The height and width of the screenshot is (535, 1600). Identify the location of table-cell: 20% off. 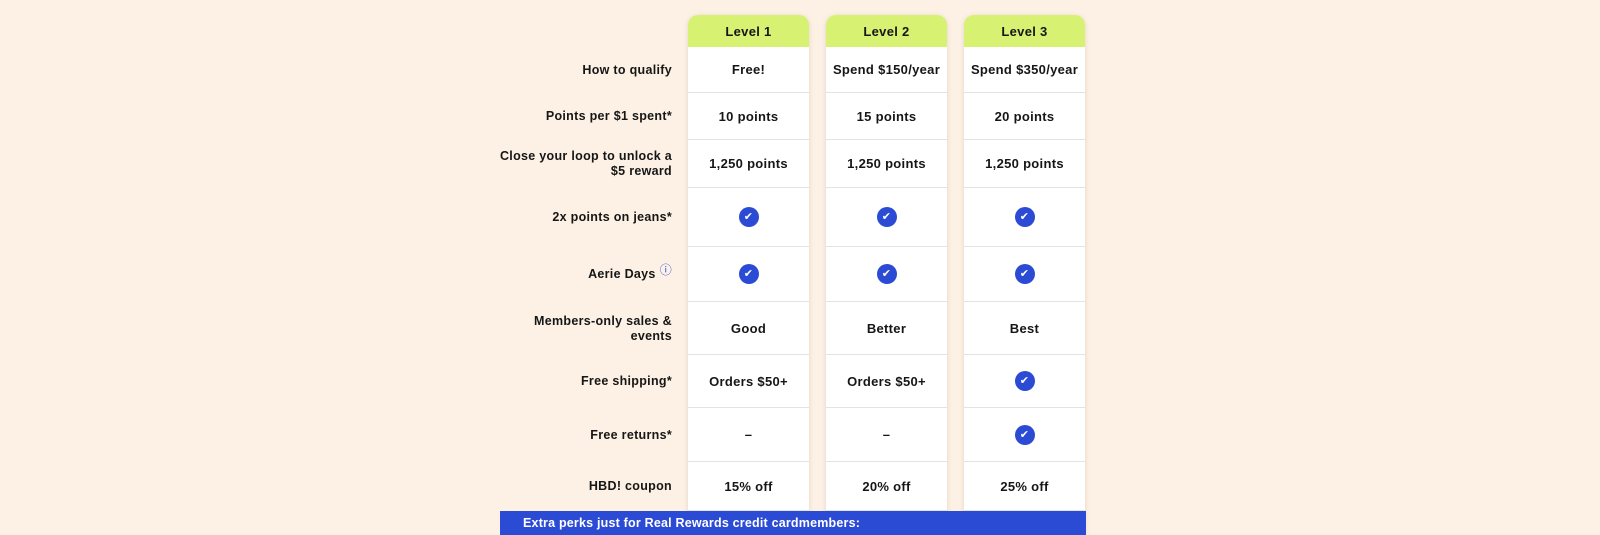
(886, 486).